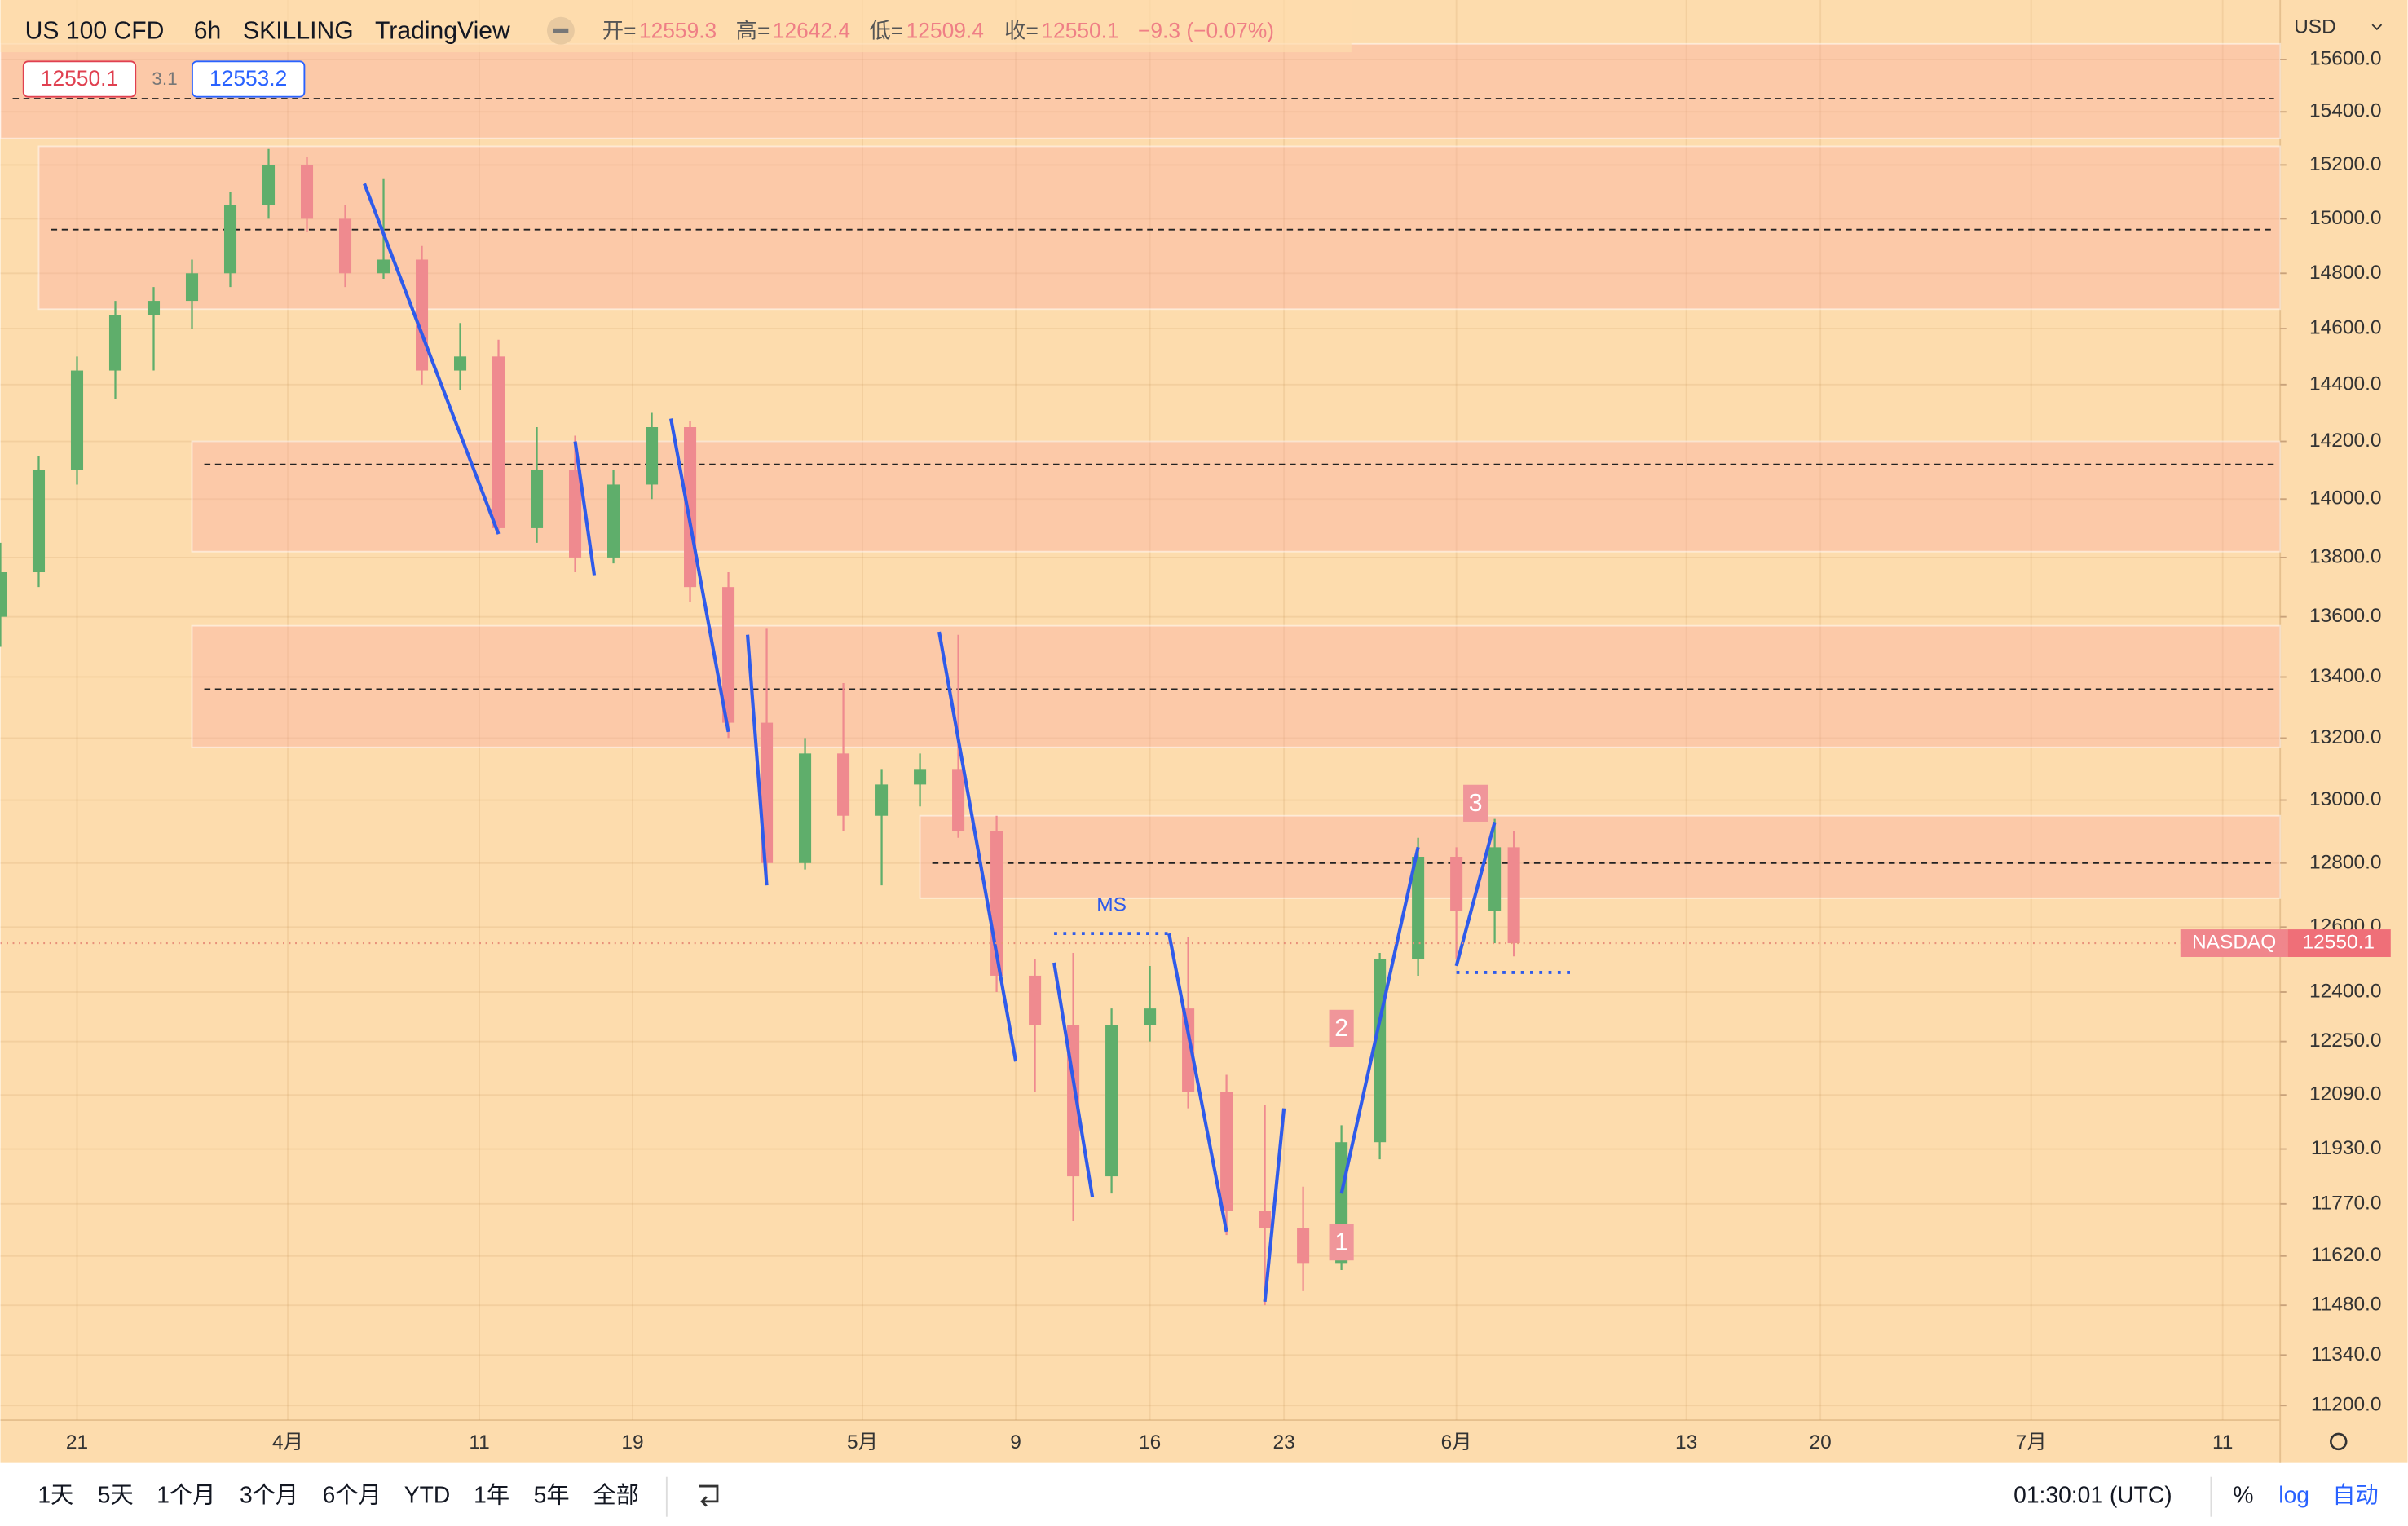 The image size is (2408, 1526). Describe the element at coordinates (2346, 1203) in the screenshot. I see `y-tick-label: 11770.0` at that location.